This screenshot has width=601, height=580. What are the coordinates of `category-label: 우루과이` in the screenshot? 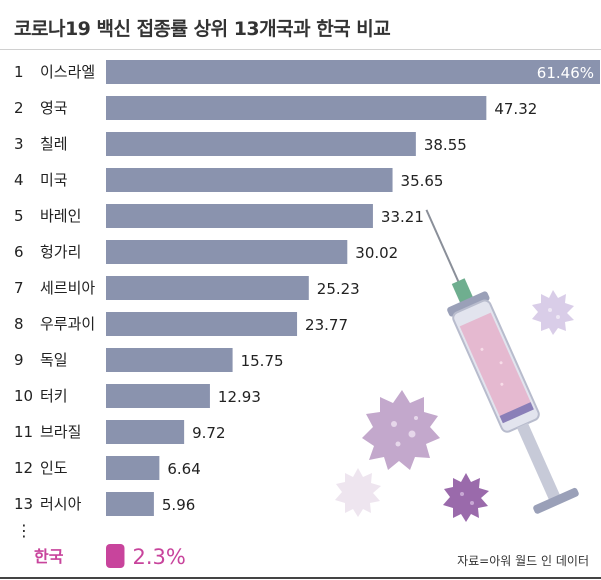 It's located at (67, 324).